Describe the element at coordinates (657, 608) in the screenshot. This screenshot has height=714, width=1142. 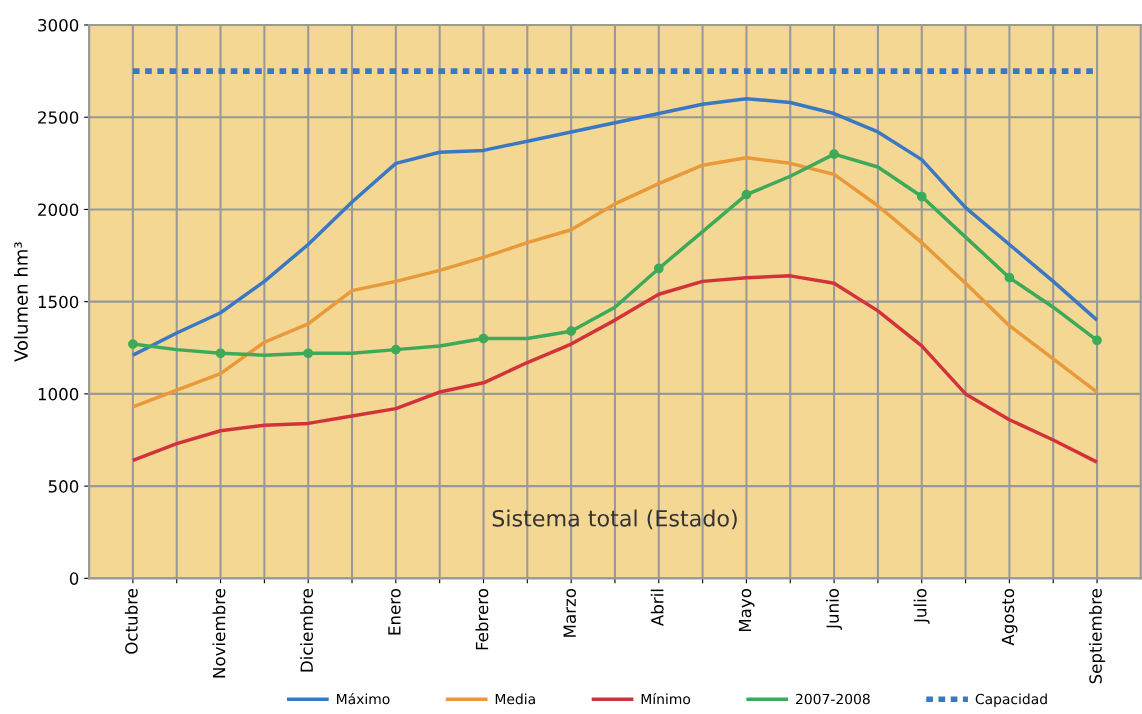
I see `x-tick-label: Abril` at that location.